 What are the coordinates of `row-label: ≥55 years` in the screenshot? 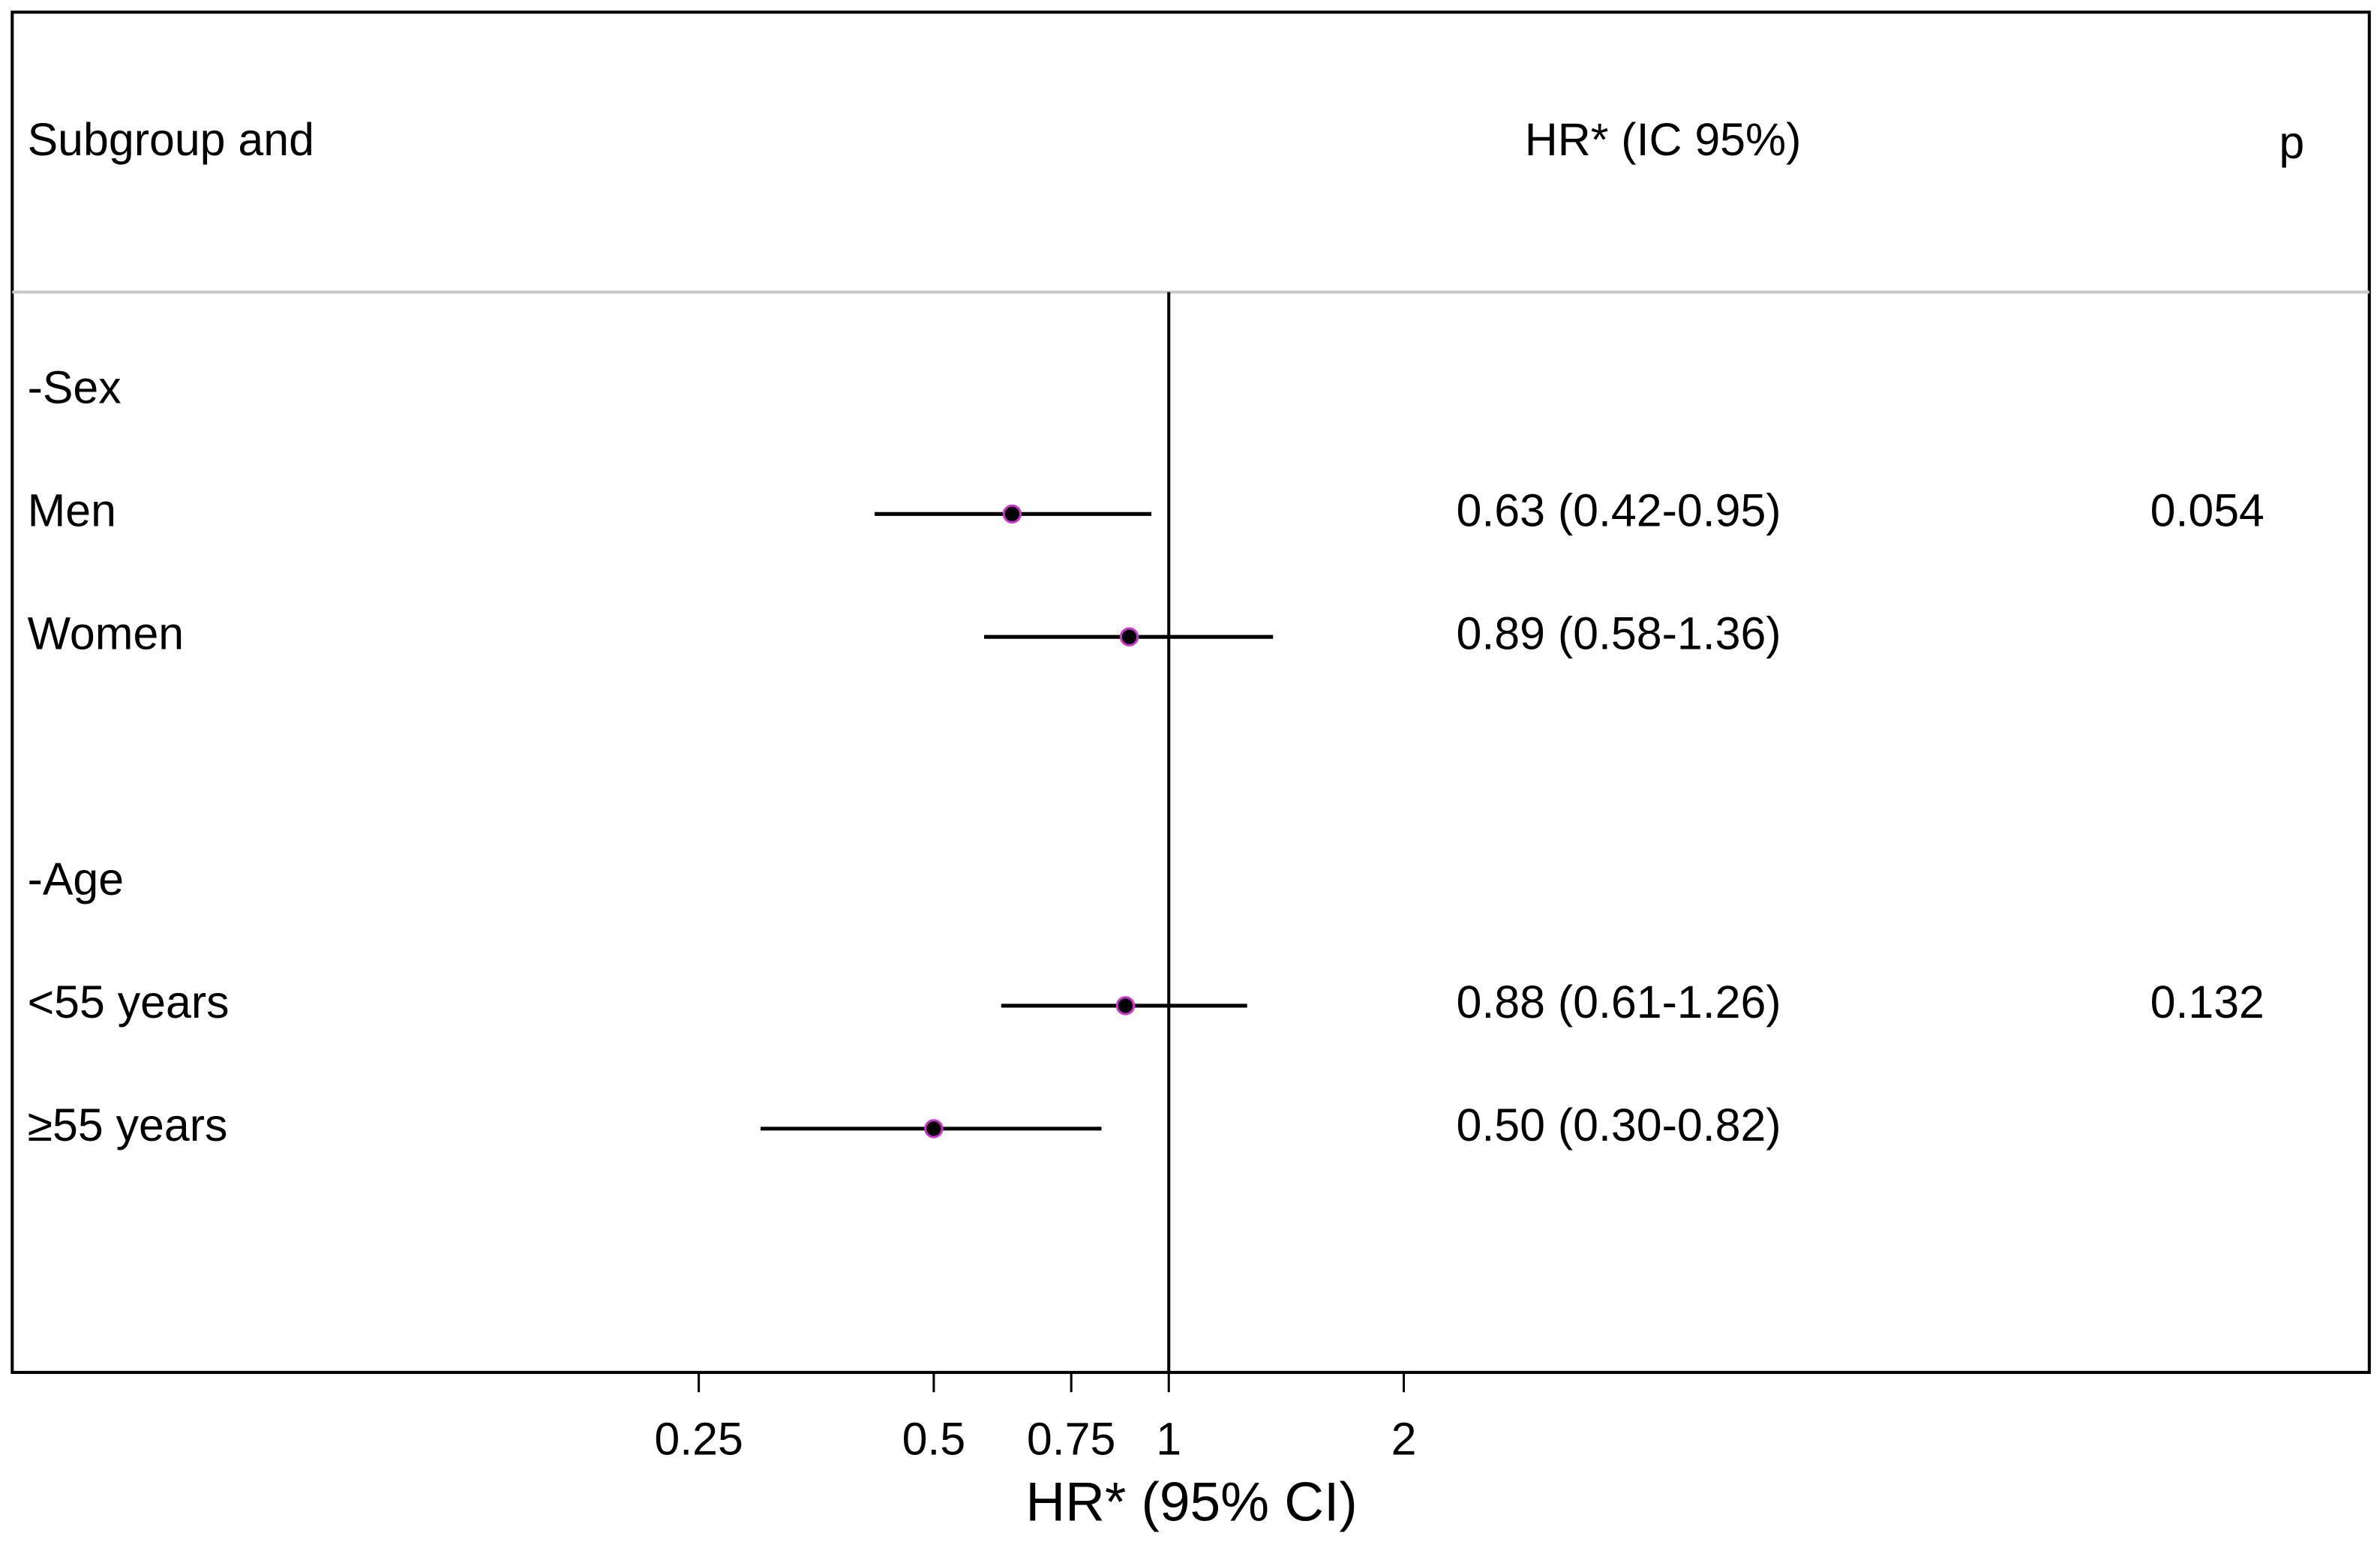 It's located at (128, 1125).